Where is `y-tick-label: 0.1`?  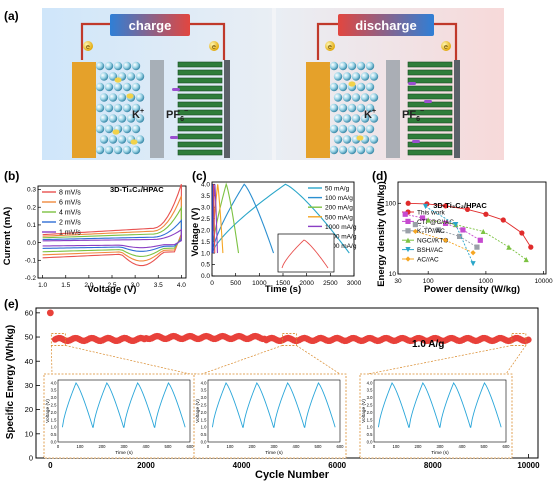 y-tick-label: 0.1 is located at coordinates (31, 225).